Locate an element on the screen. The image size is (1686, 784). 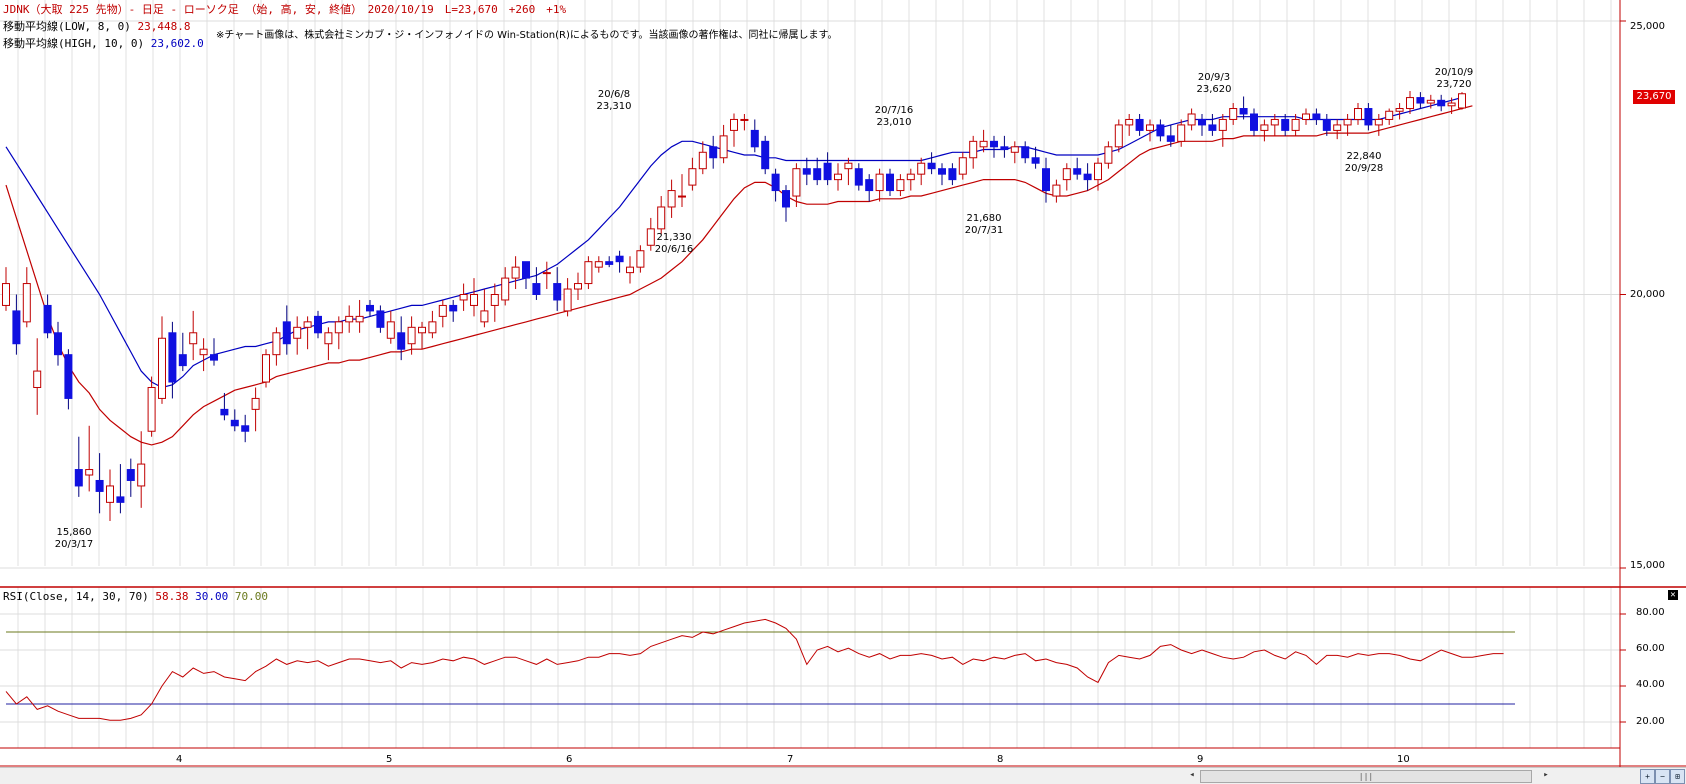
rsi-axis-label: 80.00 is located at coordinates (1650, 612).